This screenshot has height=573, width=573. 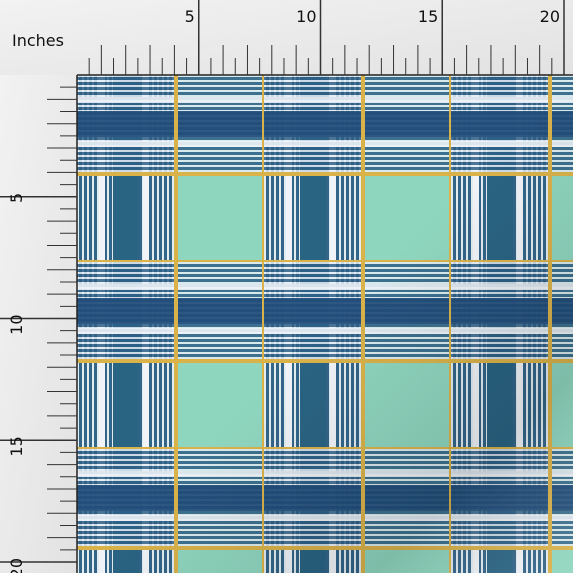 What do you see at coordinates (38, 40) in the screenshot?
I see `unit-label: Inches` at bounding box center [38, 40].